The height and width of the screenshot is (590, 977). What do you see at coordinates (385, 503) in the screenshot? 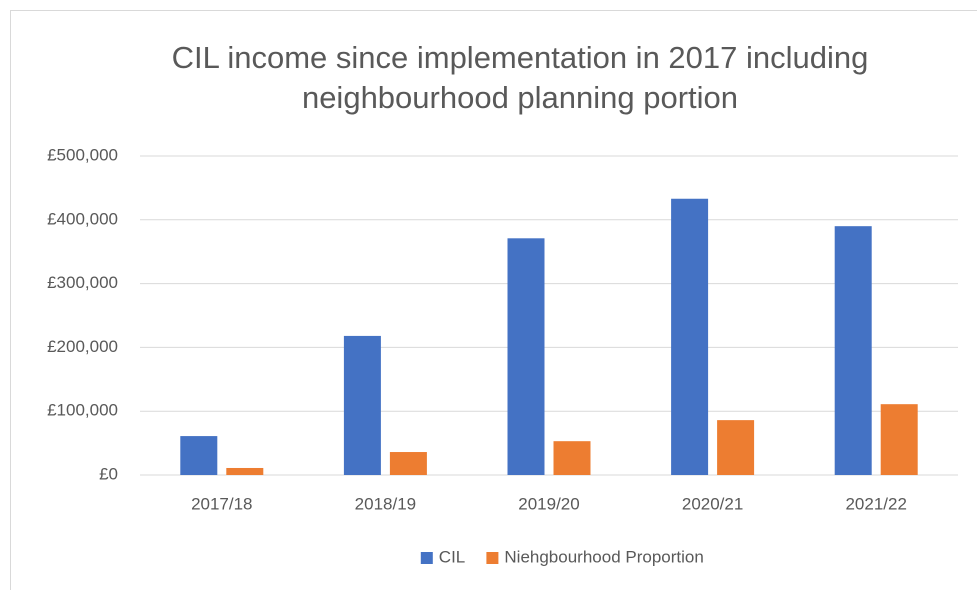
I see `x-tick-label: 2018/19` at bounding box center [385, 503].